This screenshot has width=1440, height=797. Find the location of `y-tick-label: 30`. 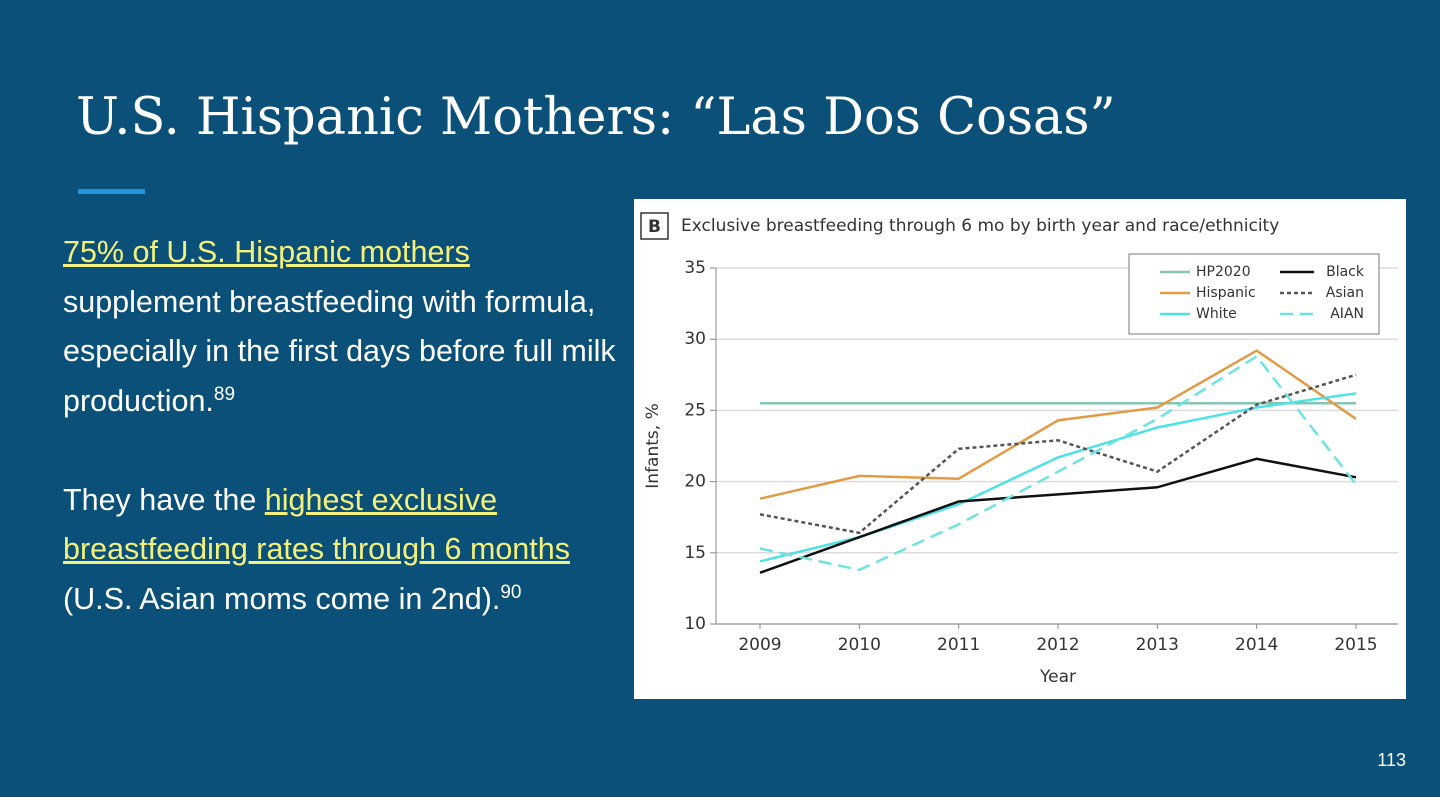

y-tick-label: 30 is located at coordinates (695, 339).